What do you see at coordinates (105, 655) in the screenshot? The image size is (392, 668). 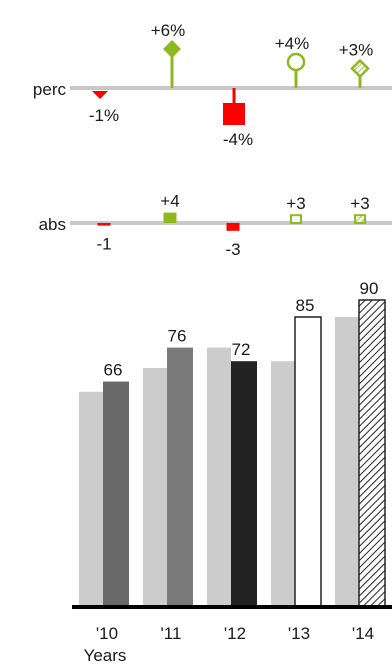 I see `x-axis-title: Years` at bounding box center [105, 655].